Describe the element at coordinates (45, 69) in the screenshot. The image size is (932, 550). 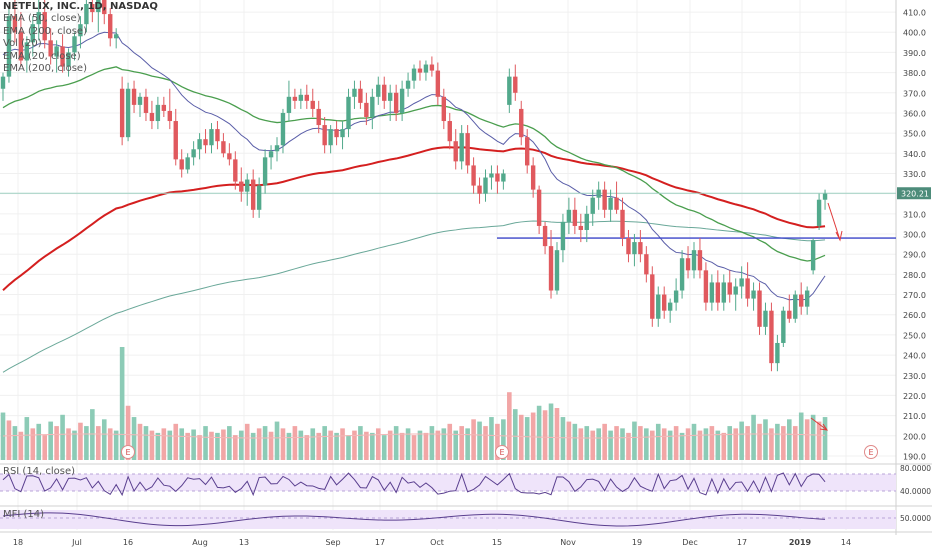
I see `legend-ema-200-alt: EMA (200, close)` at that location.